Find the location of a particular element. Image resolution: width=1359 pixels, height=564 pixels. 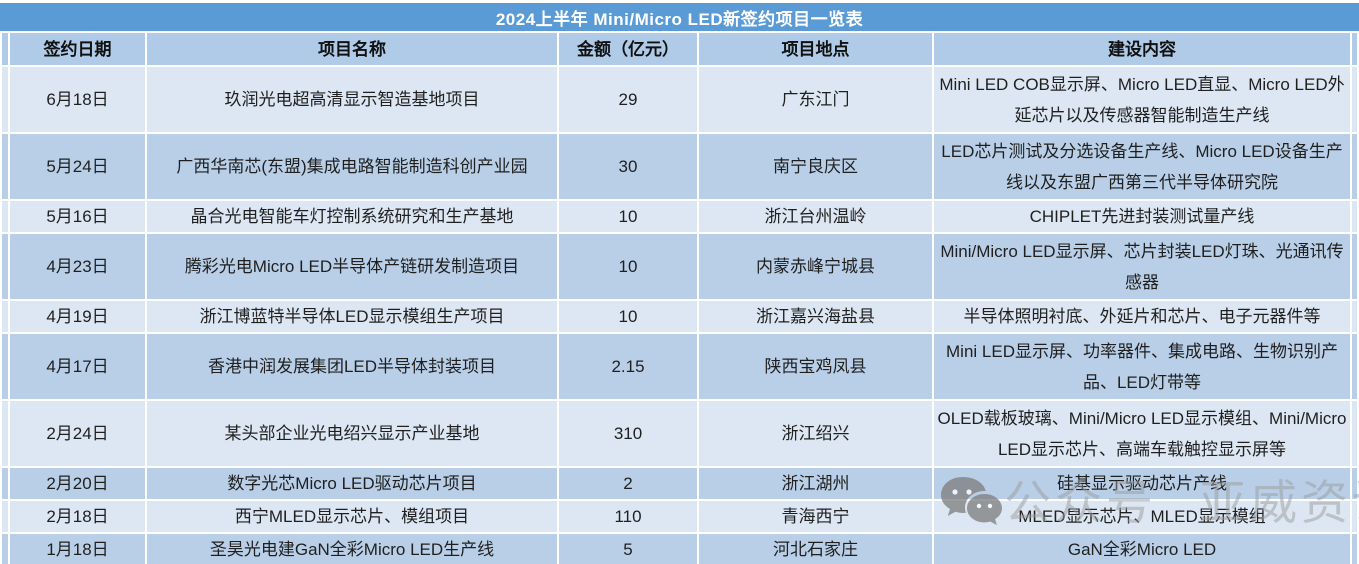

cell-content: Mini/Micro LED显示屏、芯片封装LED灯珠、光通讯传感器 is located at coordinates (1142, 266).